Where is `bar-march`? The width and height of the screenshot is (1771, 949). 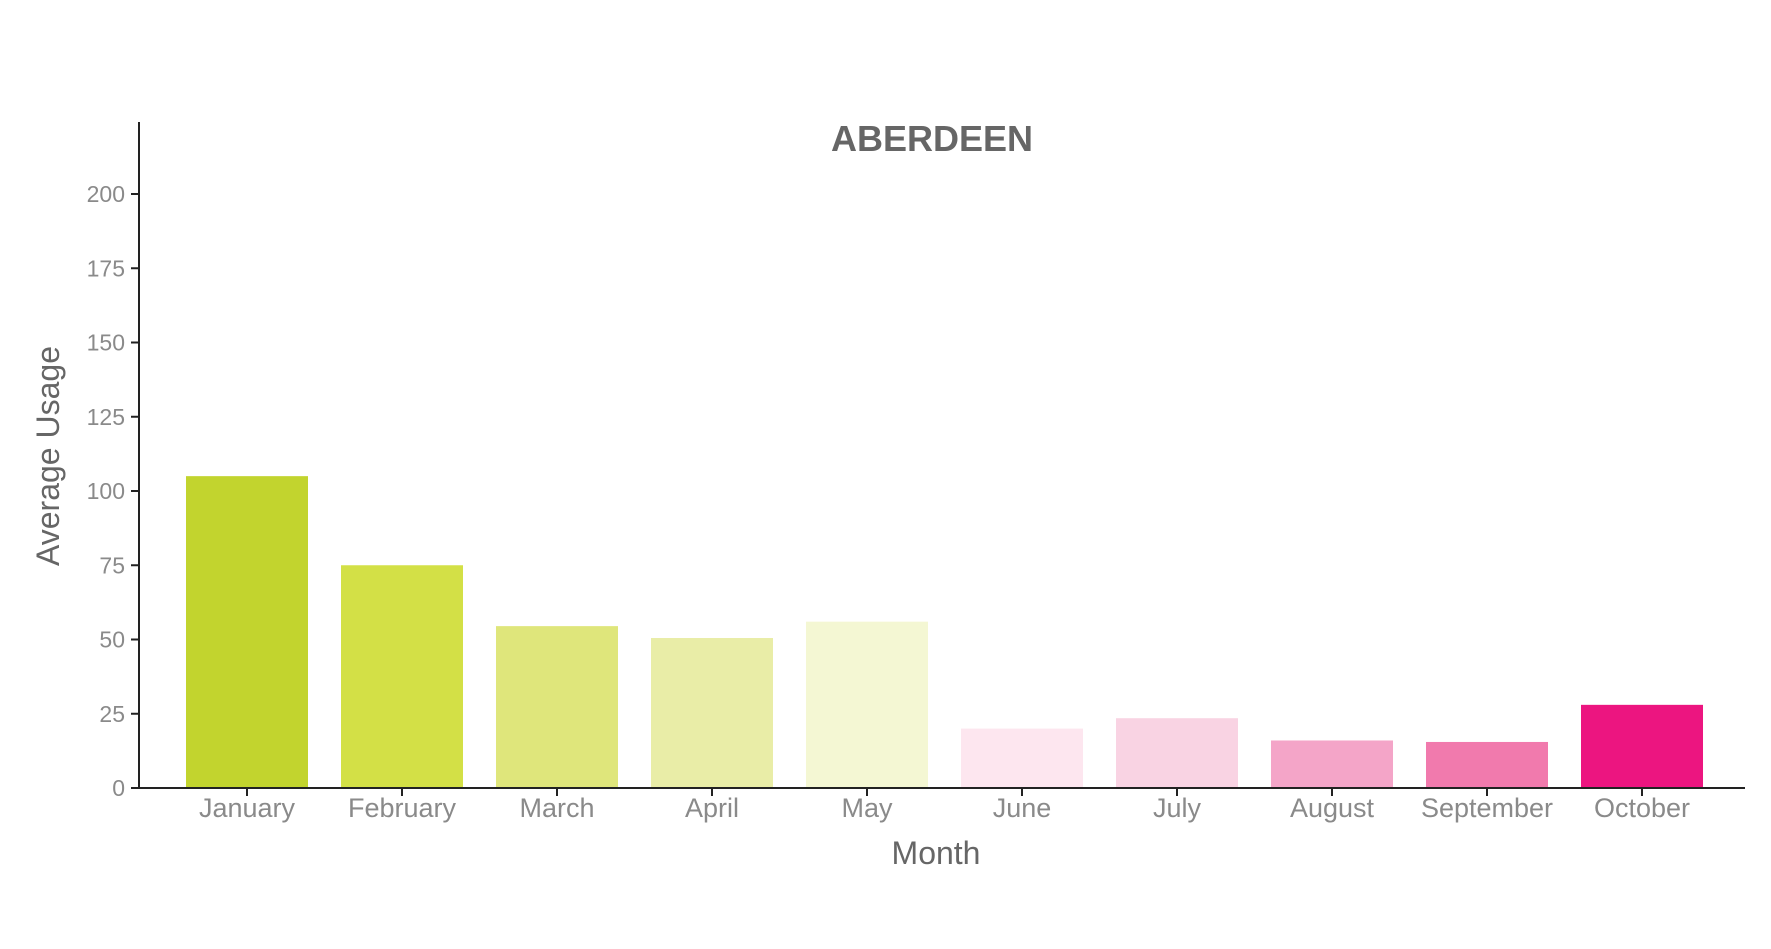
bar-march is located at coordinates (557, 707).